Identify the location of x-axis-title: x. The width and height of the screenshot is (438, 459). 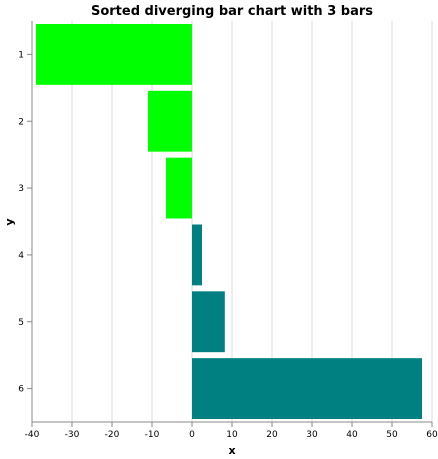
(231, 450).